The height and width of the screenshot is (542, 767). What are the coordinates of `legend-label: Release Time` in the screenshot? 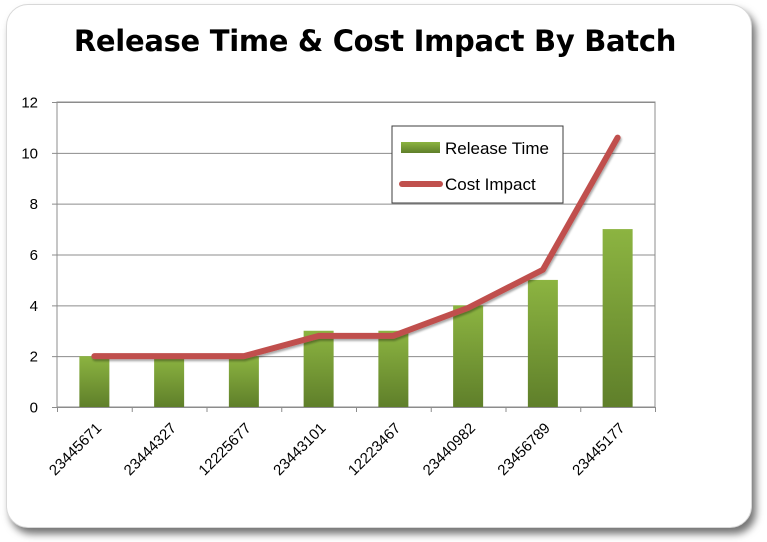 It's located at (497, 148).